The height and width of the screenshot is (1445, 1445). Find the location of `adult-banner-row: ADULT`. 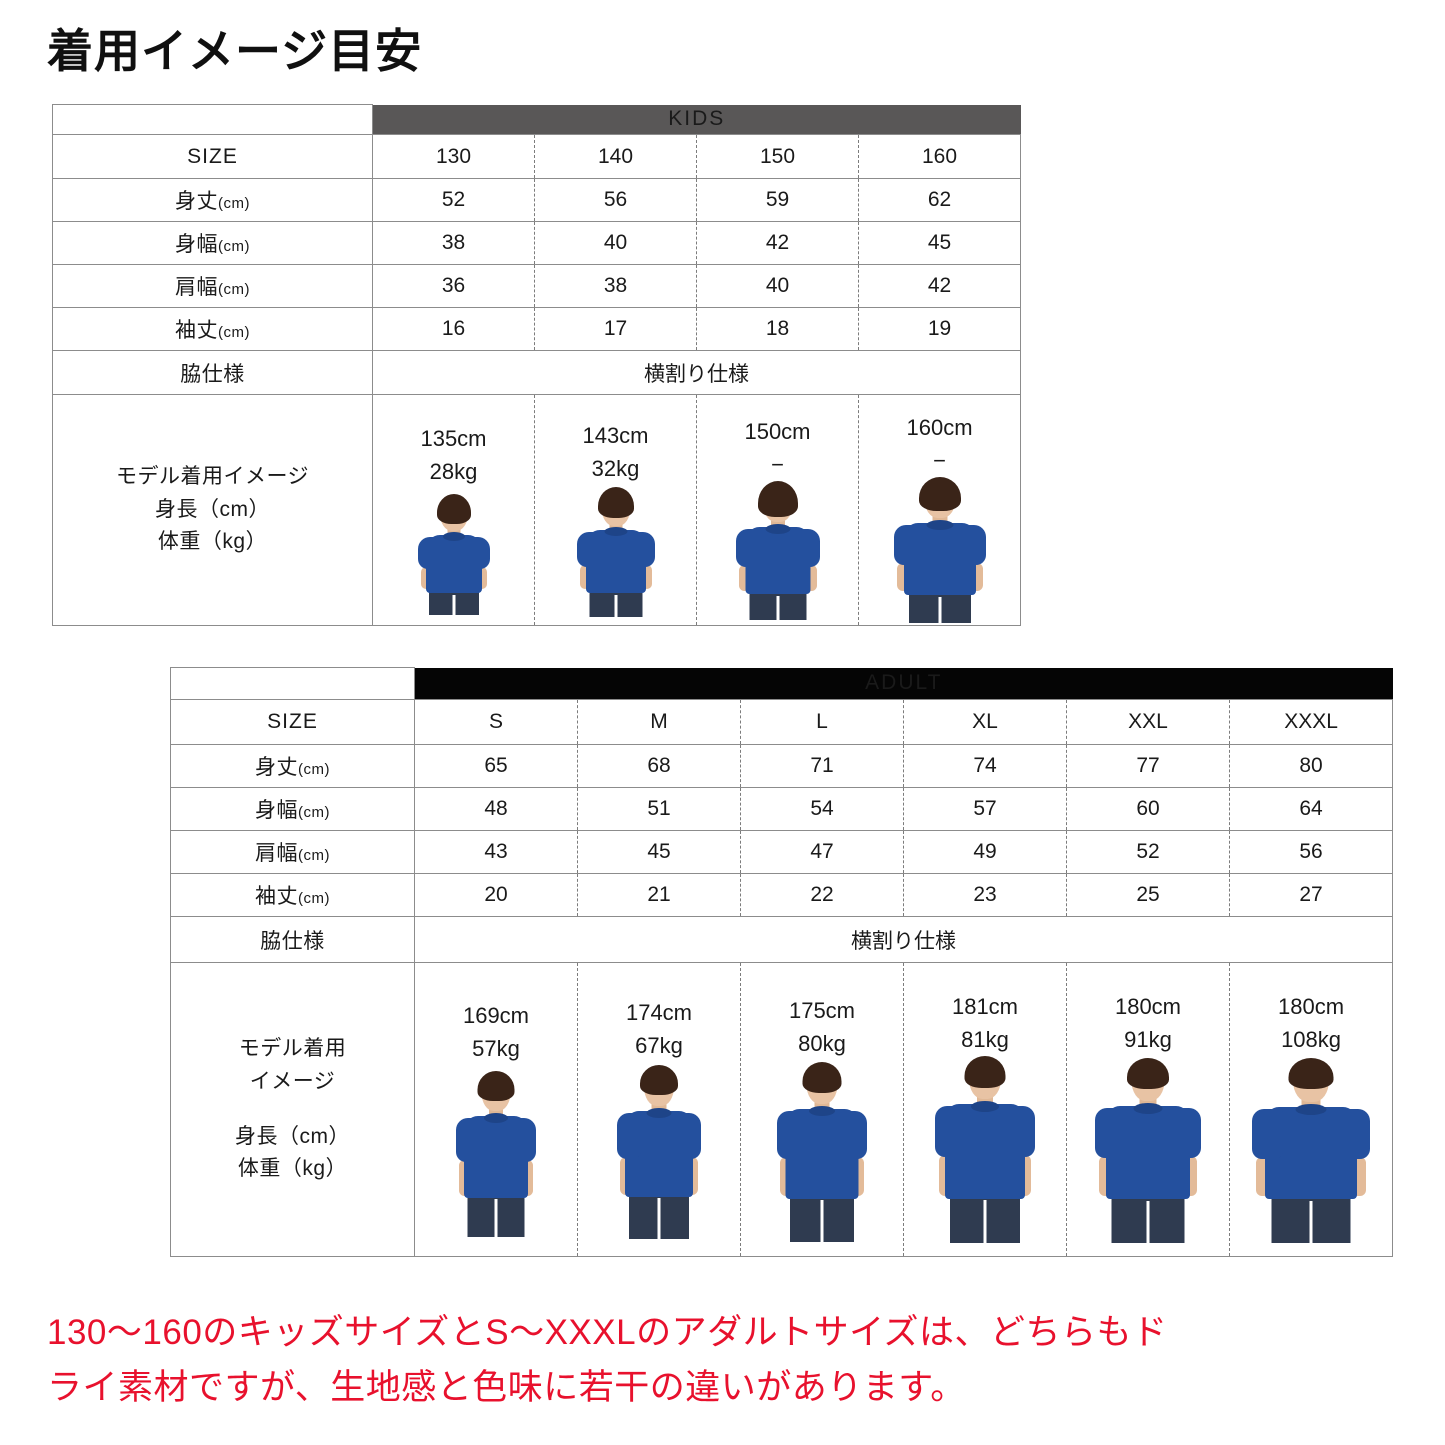

adult-banner-row: ADULT is located at coordinates (781, 683).